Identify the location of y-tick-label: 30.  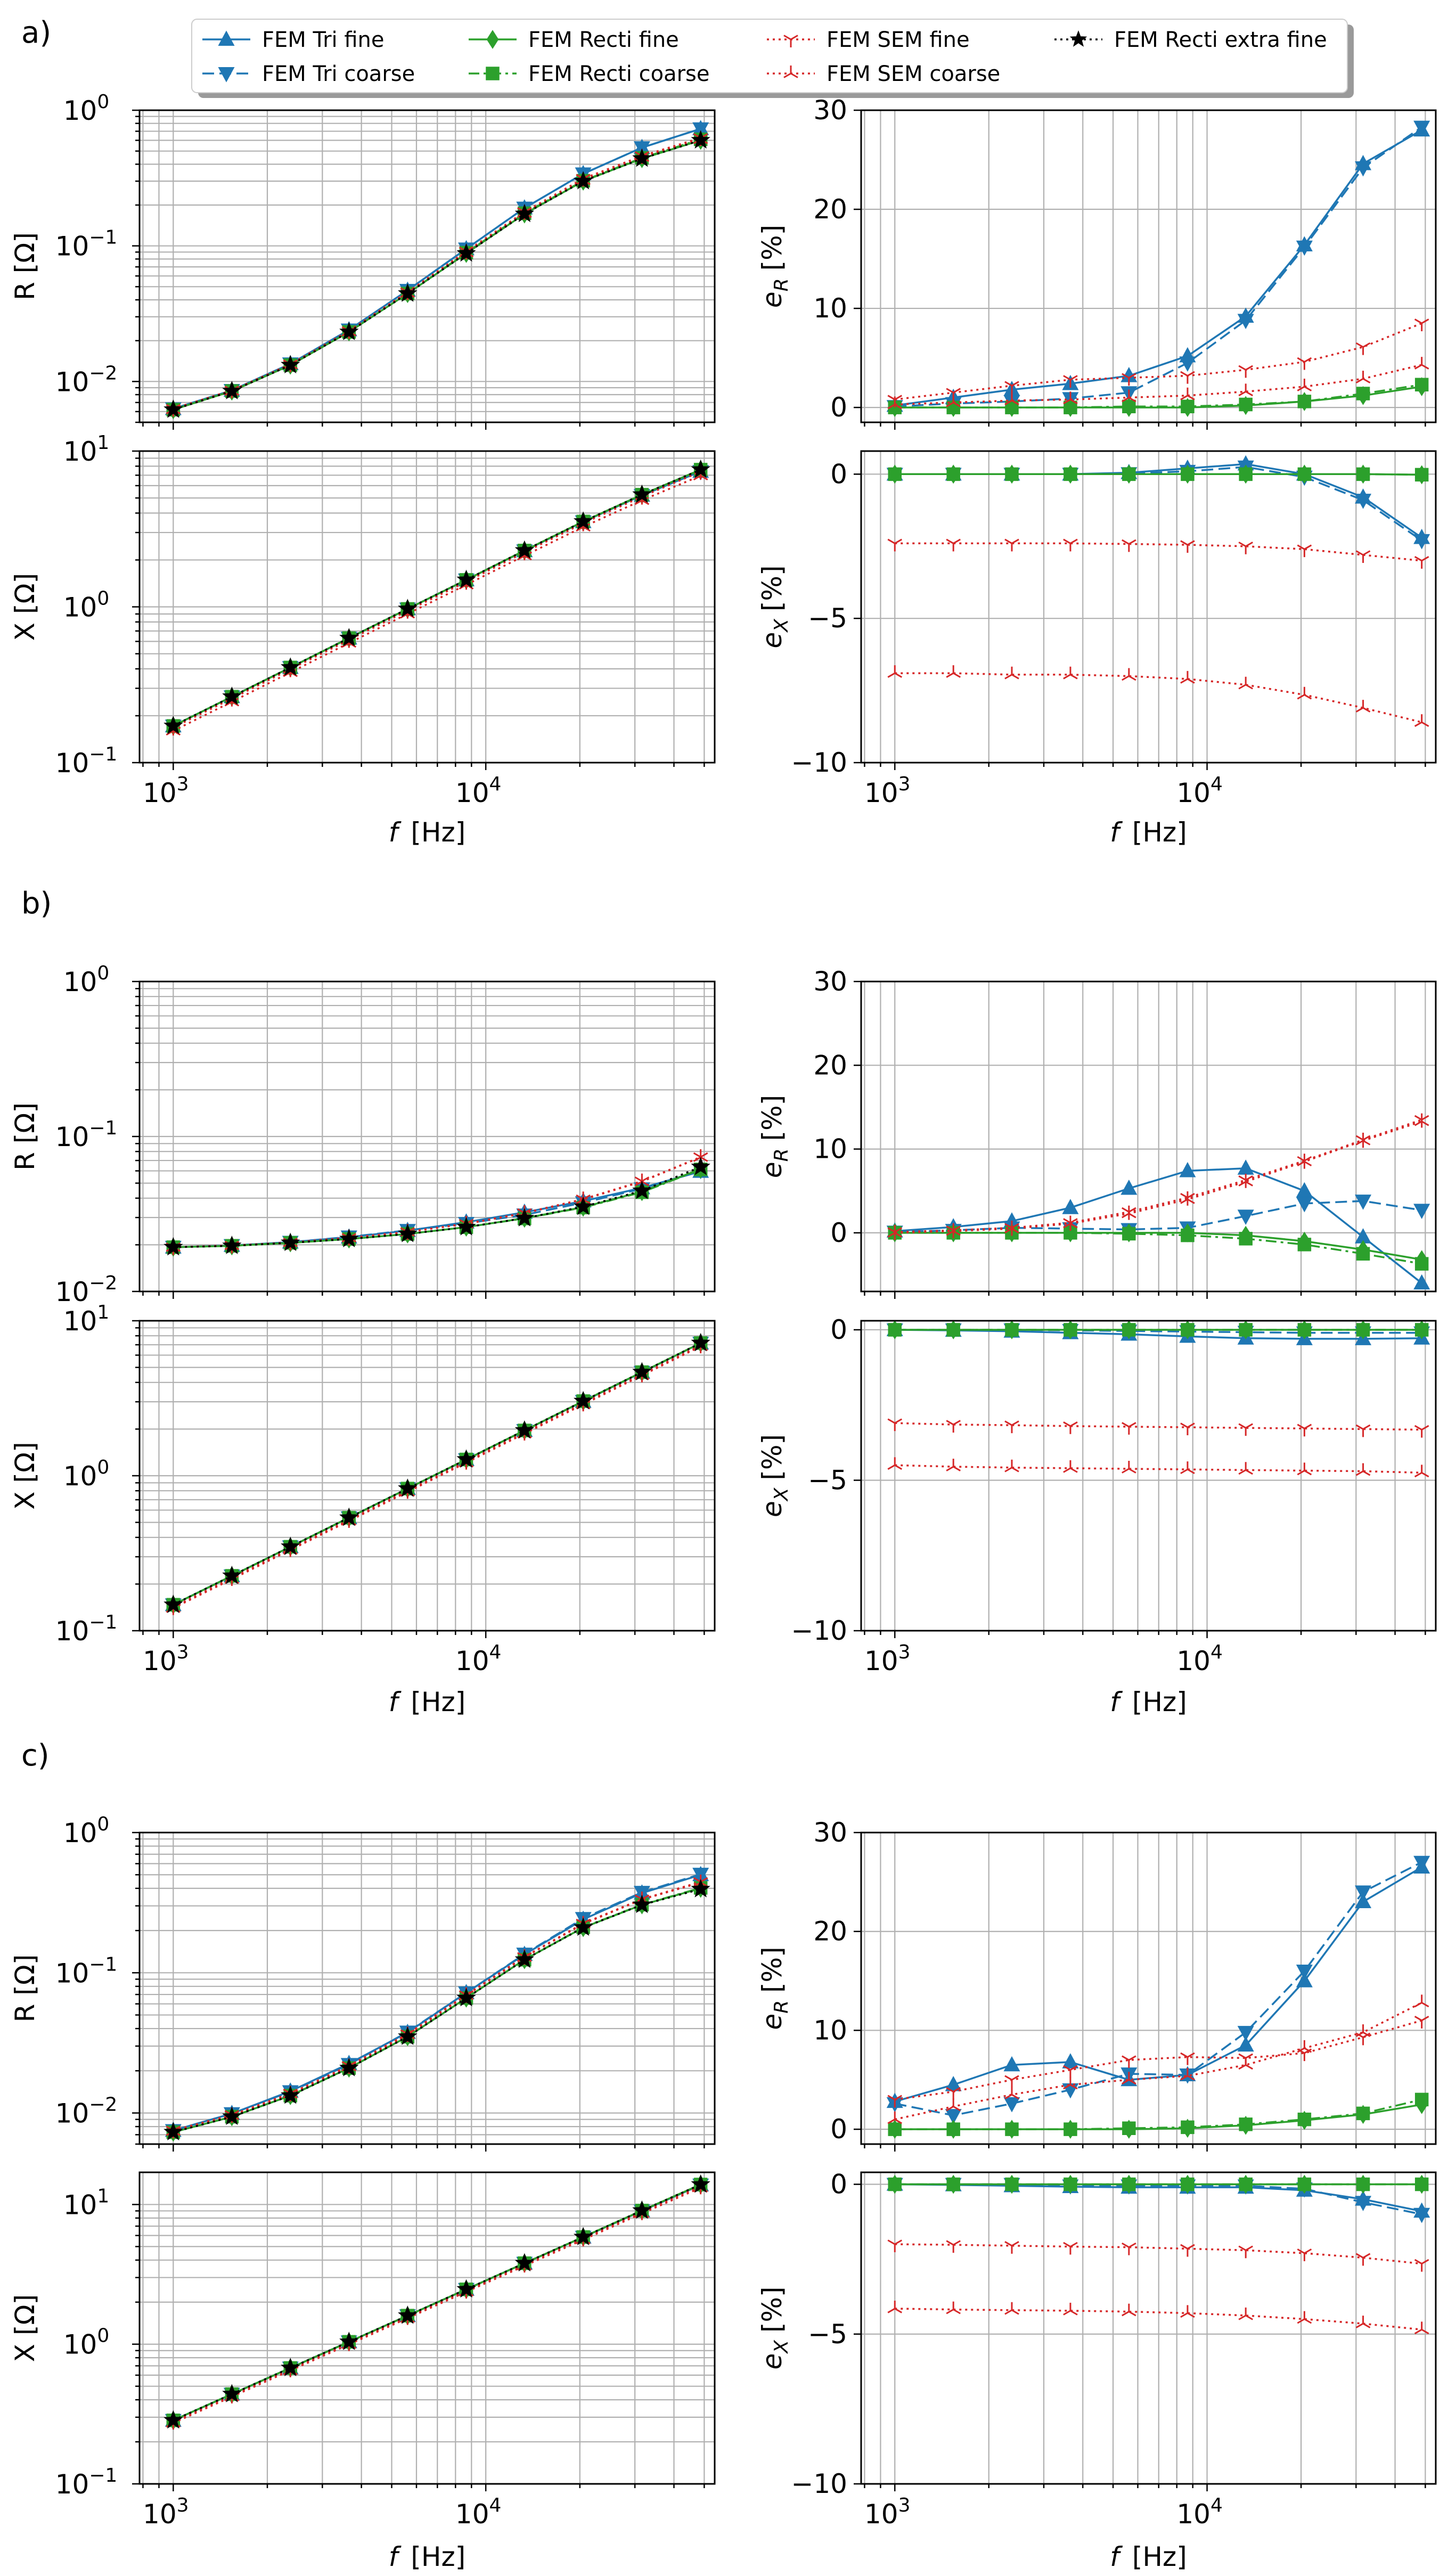
(830, 981).